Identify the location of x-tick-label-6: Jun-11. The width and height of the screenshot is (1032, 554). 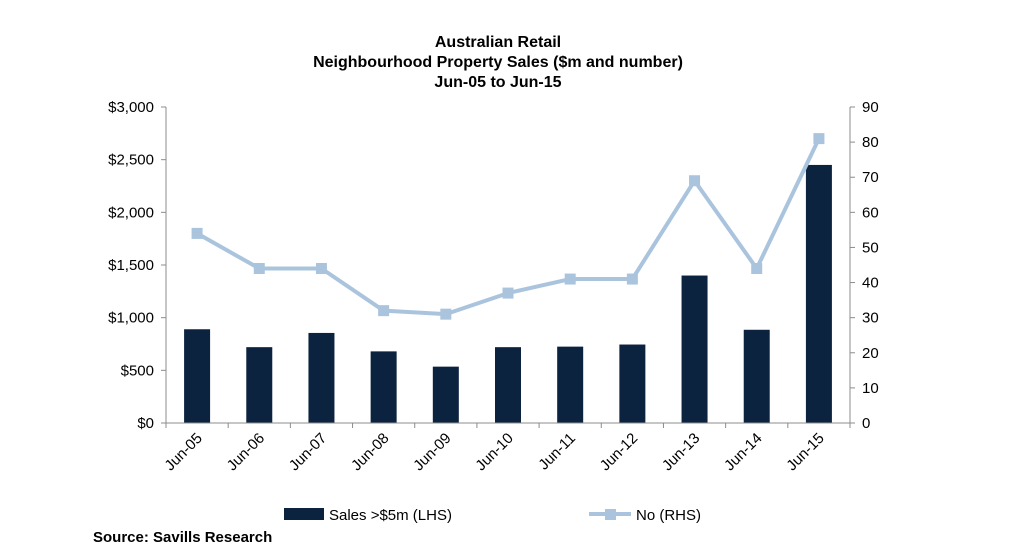
(557, 452).